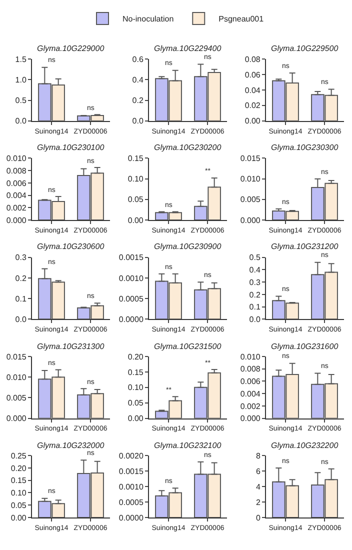 The image size is (352, 550). Describe the element at coordinates (71, 246) in the screenshot. I see `chart-title: Glyma.10G230600` at that location.